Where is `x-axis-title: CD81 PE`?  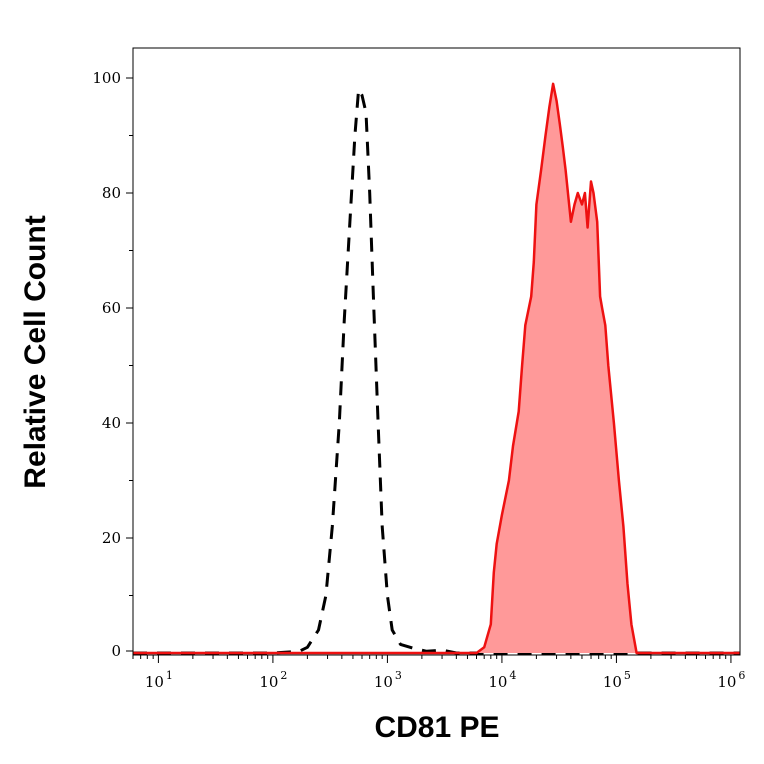 x-axis-title: CD81 PE is located at coordinates (436, 727).